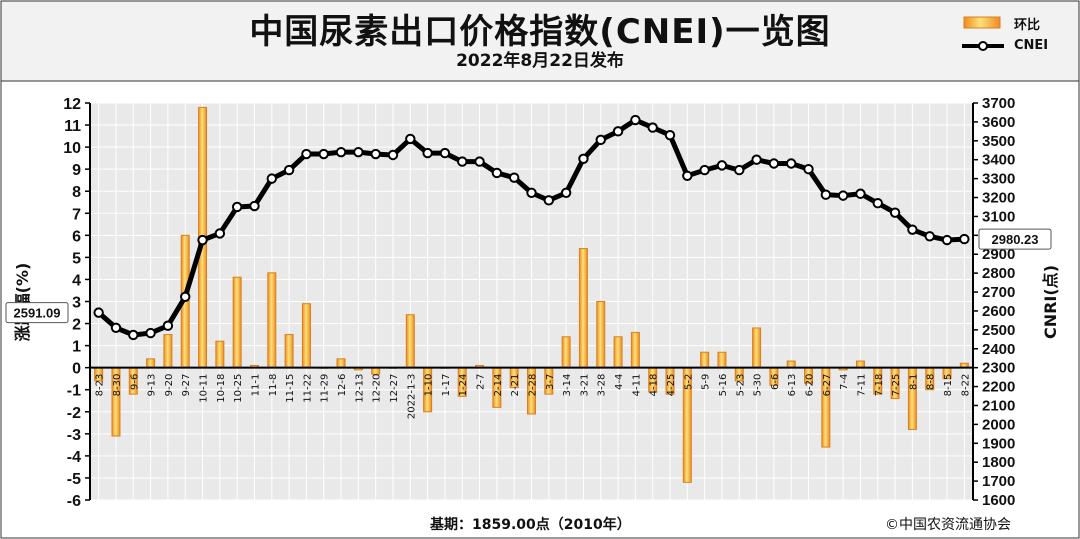 The width and height of the screenshot is (1080, 539). Describe the element at coordinates (540, 32) in the screenshot. I see `chart-title: 中国尿素出口价格指数(CNEI)一览图` at that location.